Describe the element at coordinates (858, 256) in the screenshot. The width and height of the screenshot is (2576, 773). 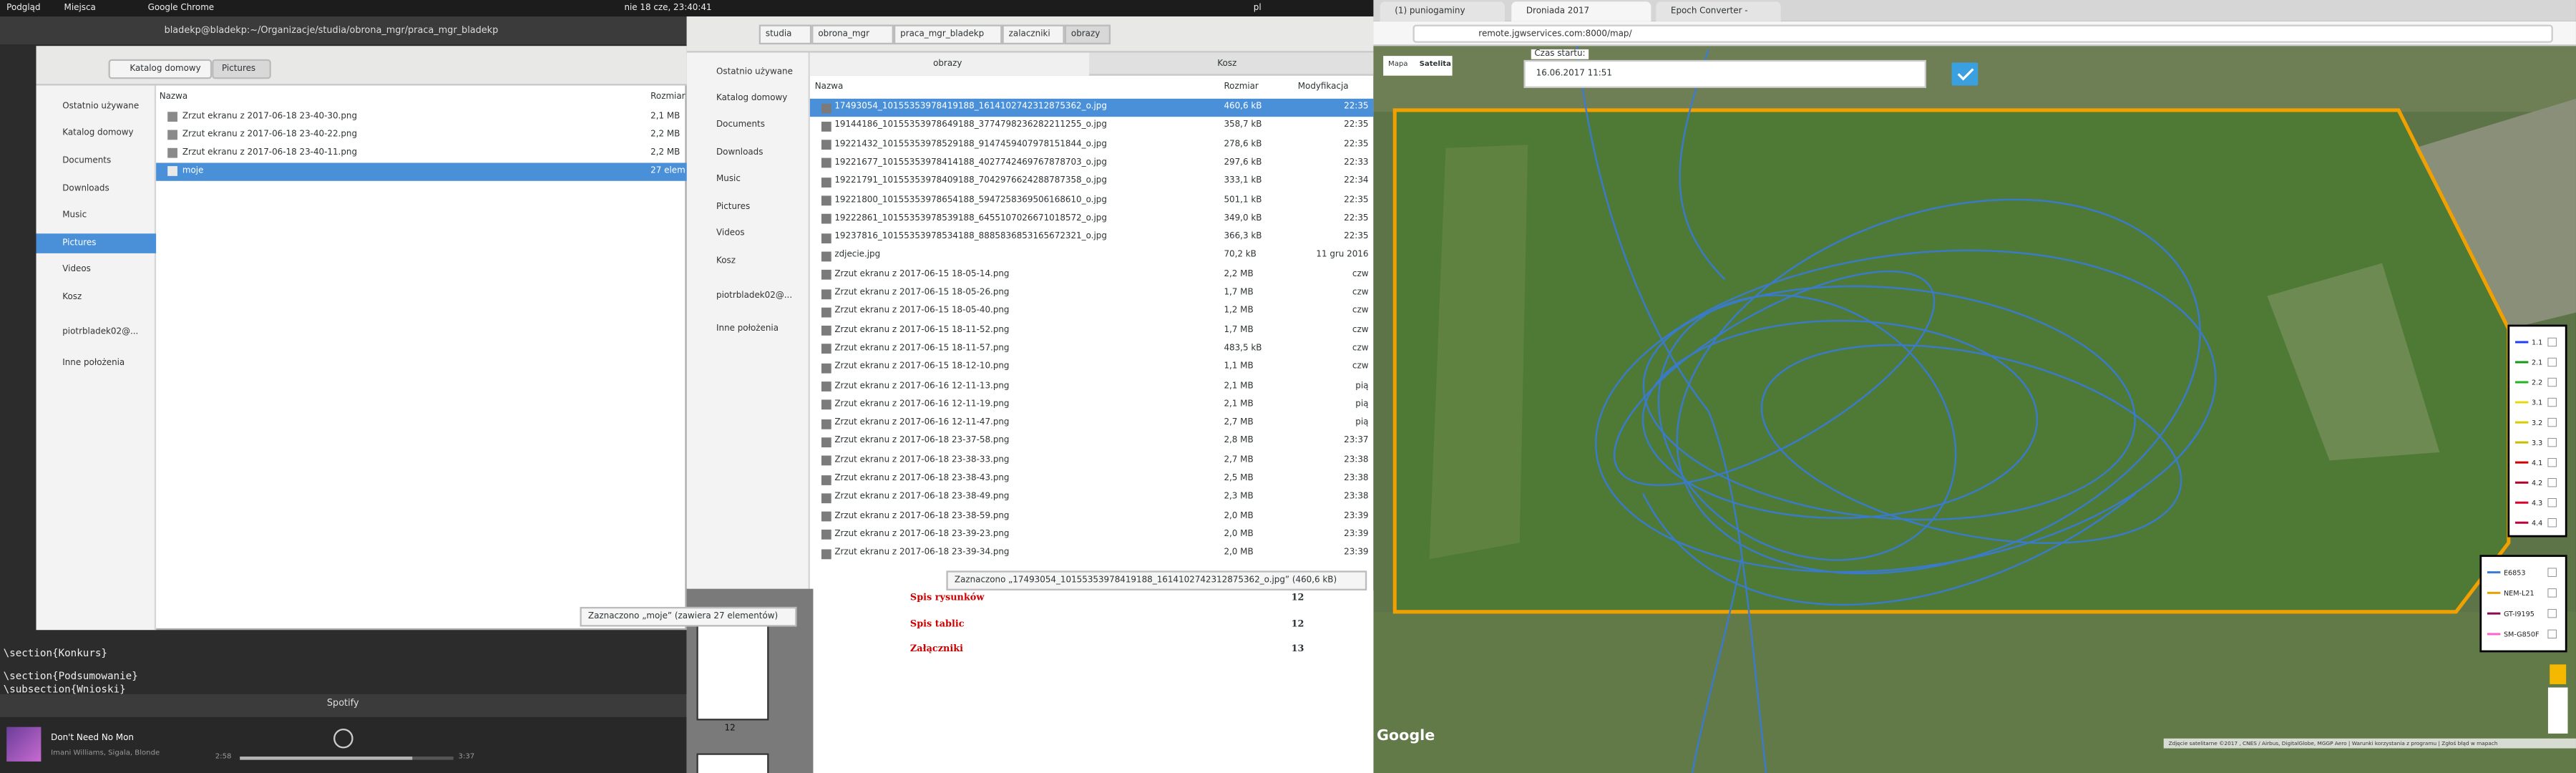
I see `file-name: zdjecie.jpg` at that location.